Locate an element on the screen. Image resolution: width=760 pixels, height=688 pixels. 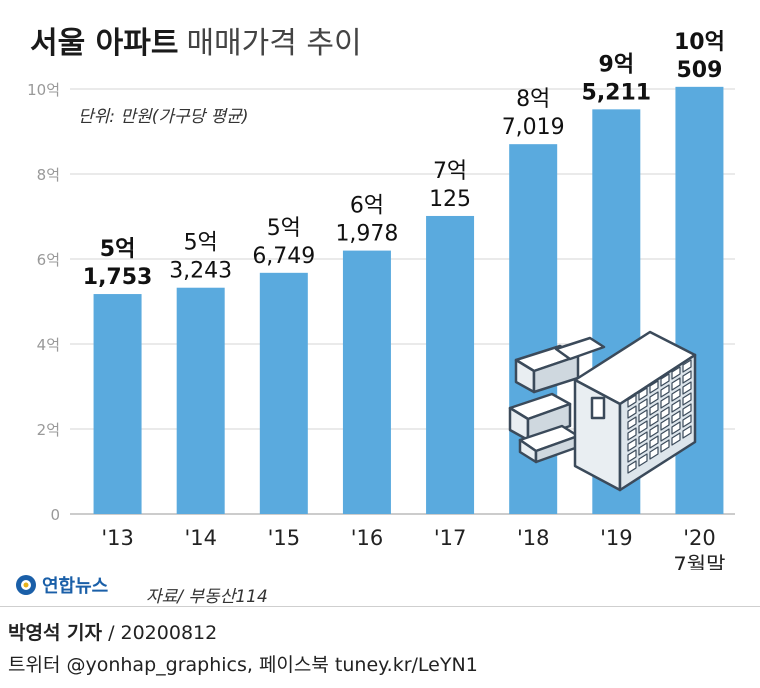
data-label-man: 7,019 is located at coordinates (533, 127).